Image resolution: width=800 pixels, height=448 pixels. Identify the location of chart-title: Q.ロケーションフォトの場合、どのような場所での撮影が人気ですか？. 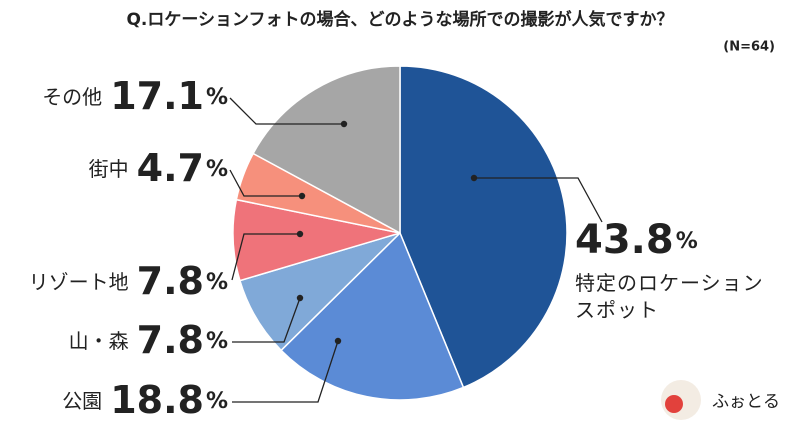
(399, 19).